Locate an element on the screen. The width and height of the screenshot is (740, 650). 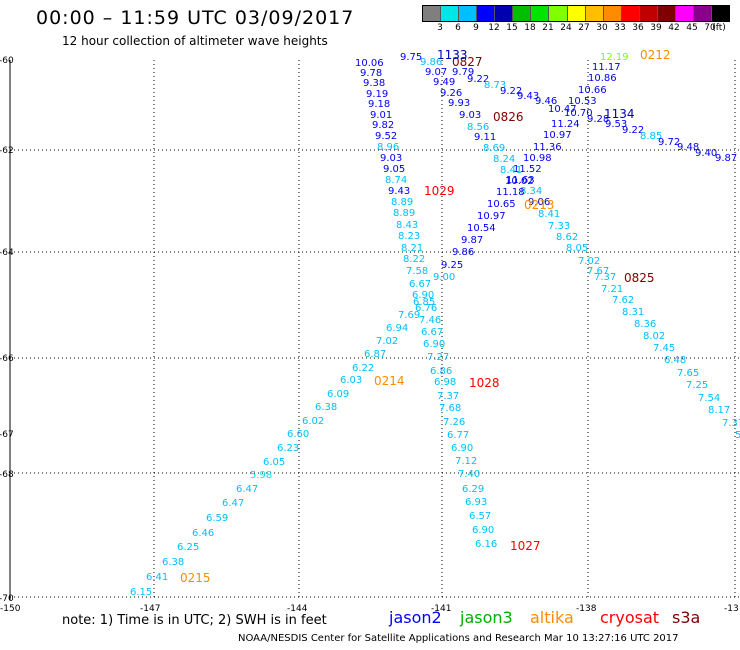
longitude-label: -13 is located at coordinates (731, 609).